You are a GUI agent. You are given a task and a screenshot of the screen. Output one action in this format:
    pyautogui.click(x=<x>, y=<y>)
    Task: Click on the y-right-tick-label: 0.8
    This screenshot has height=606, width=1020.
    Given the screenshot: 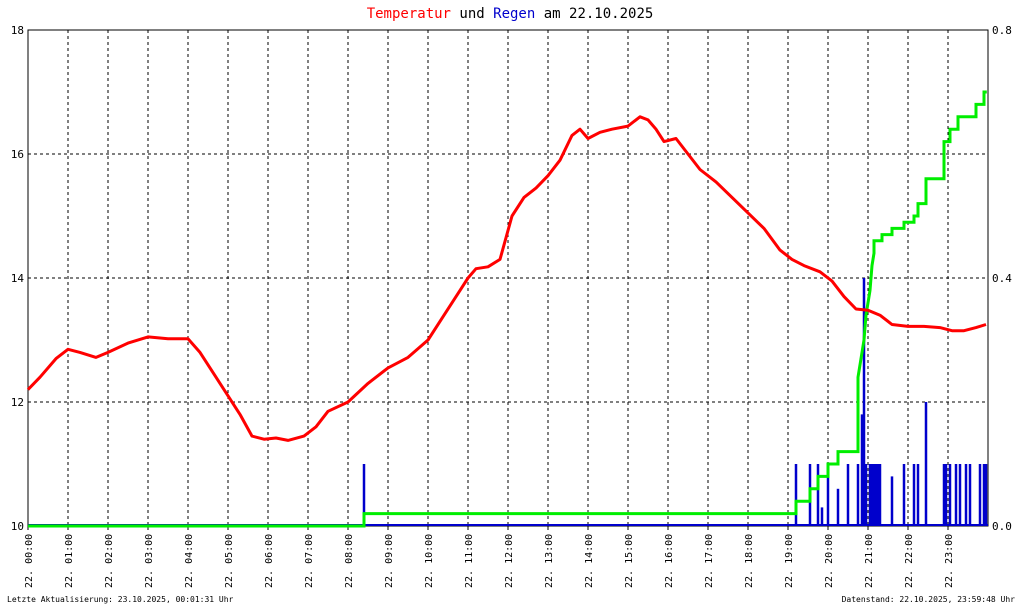 What is the action you would take?
    pyautogui.click(x=1002, y=30)
    